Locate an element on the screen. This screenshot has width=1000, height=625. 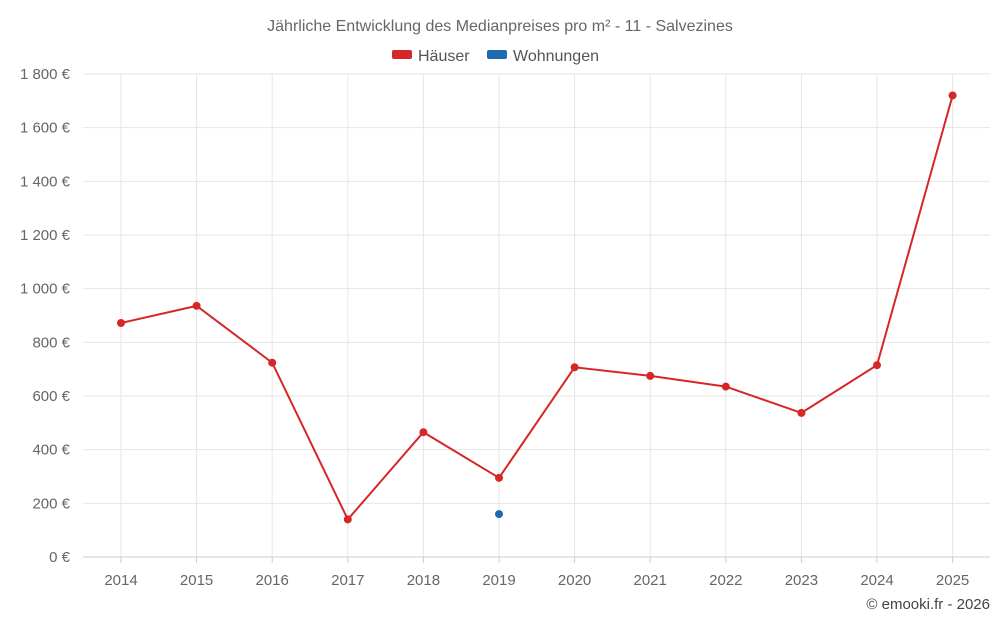
y-tick-label: 1 600 € is located at coordinates (45, 128).